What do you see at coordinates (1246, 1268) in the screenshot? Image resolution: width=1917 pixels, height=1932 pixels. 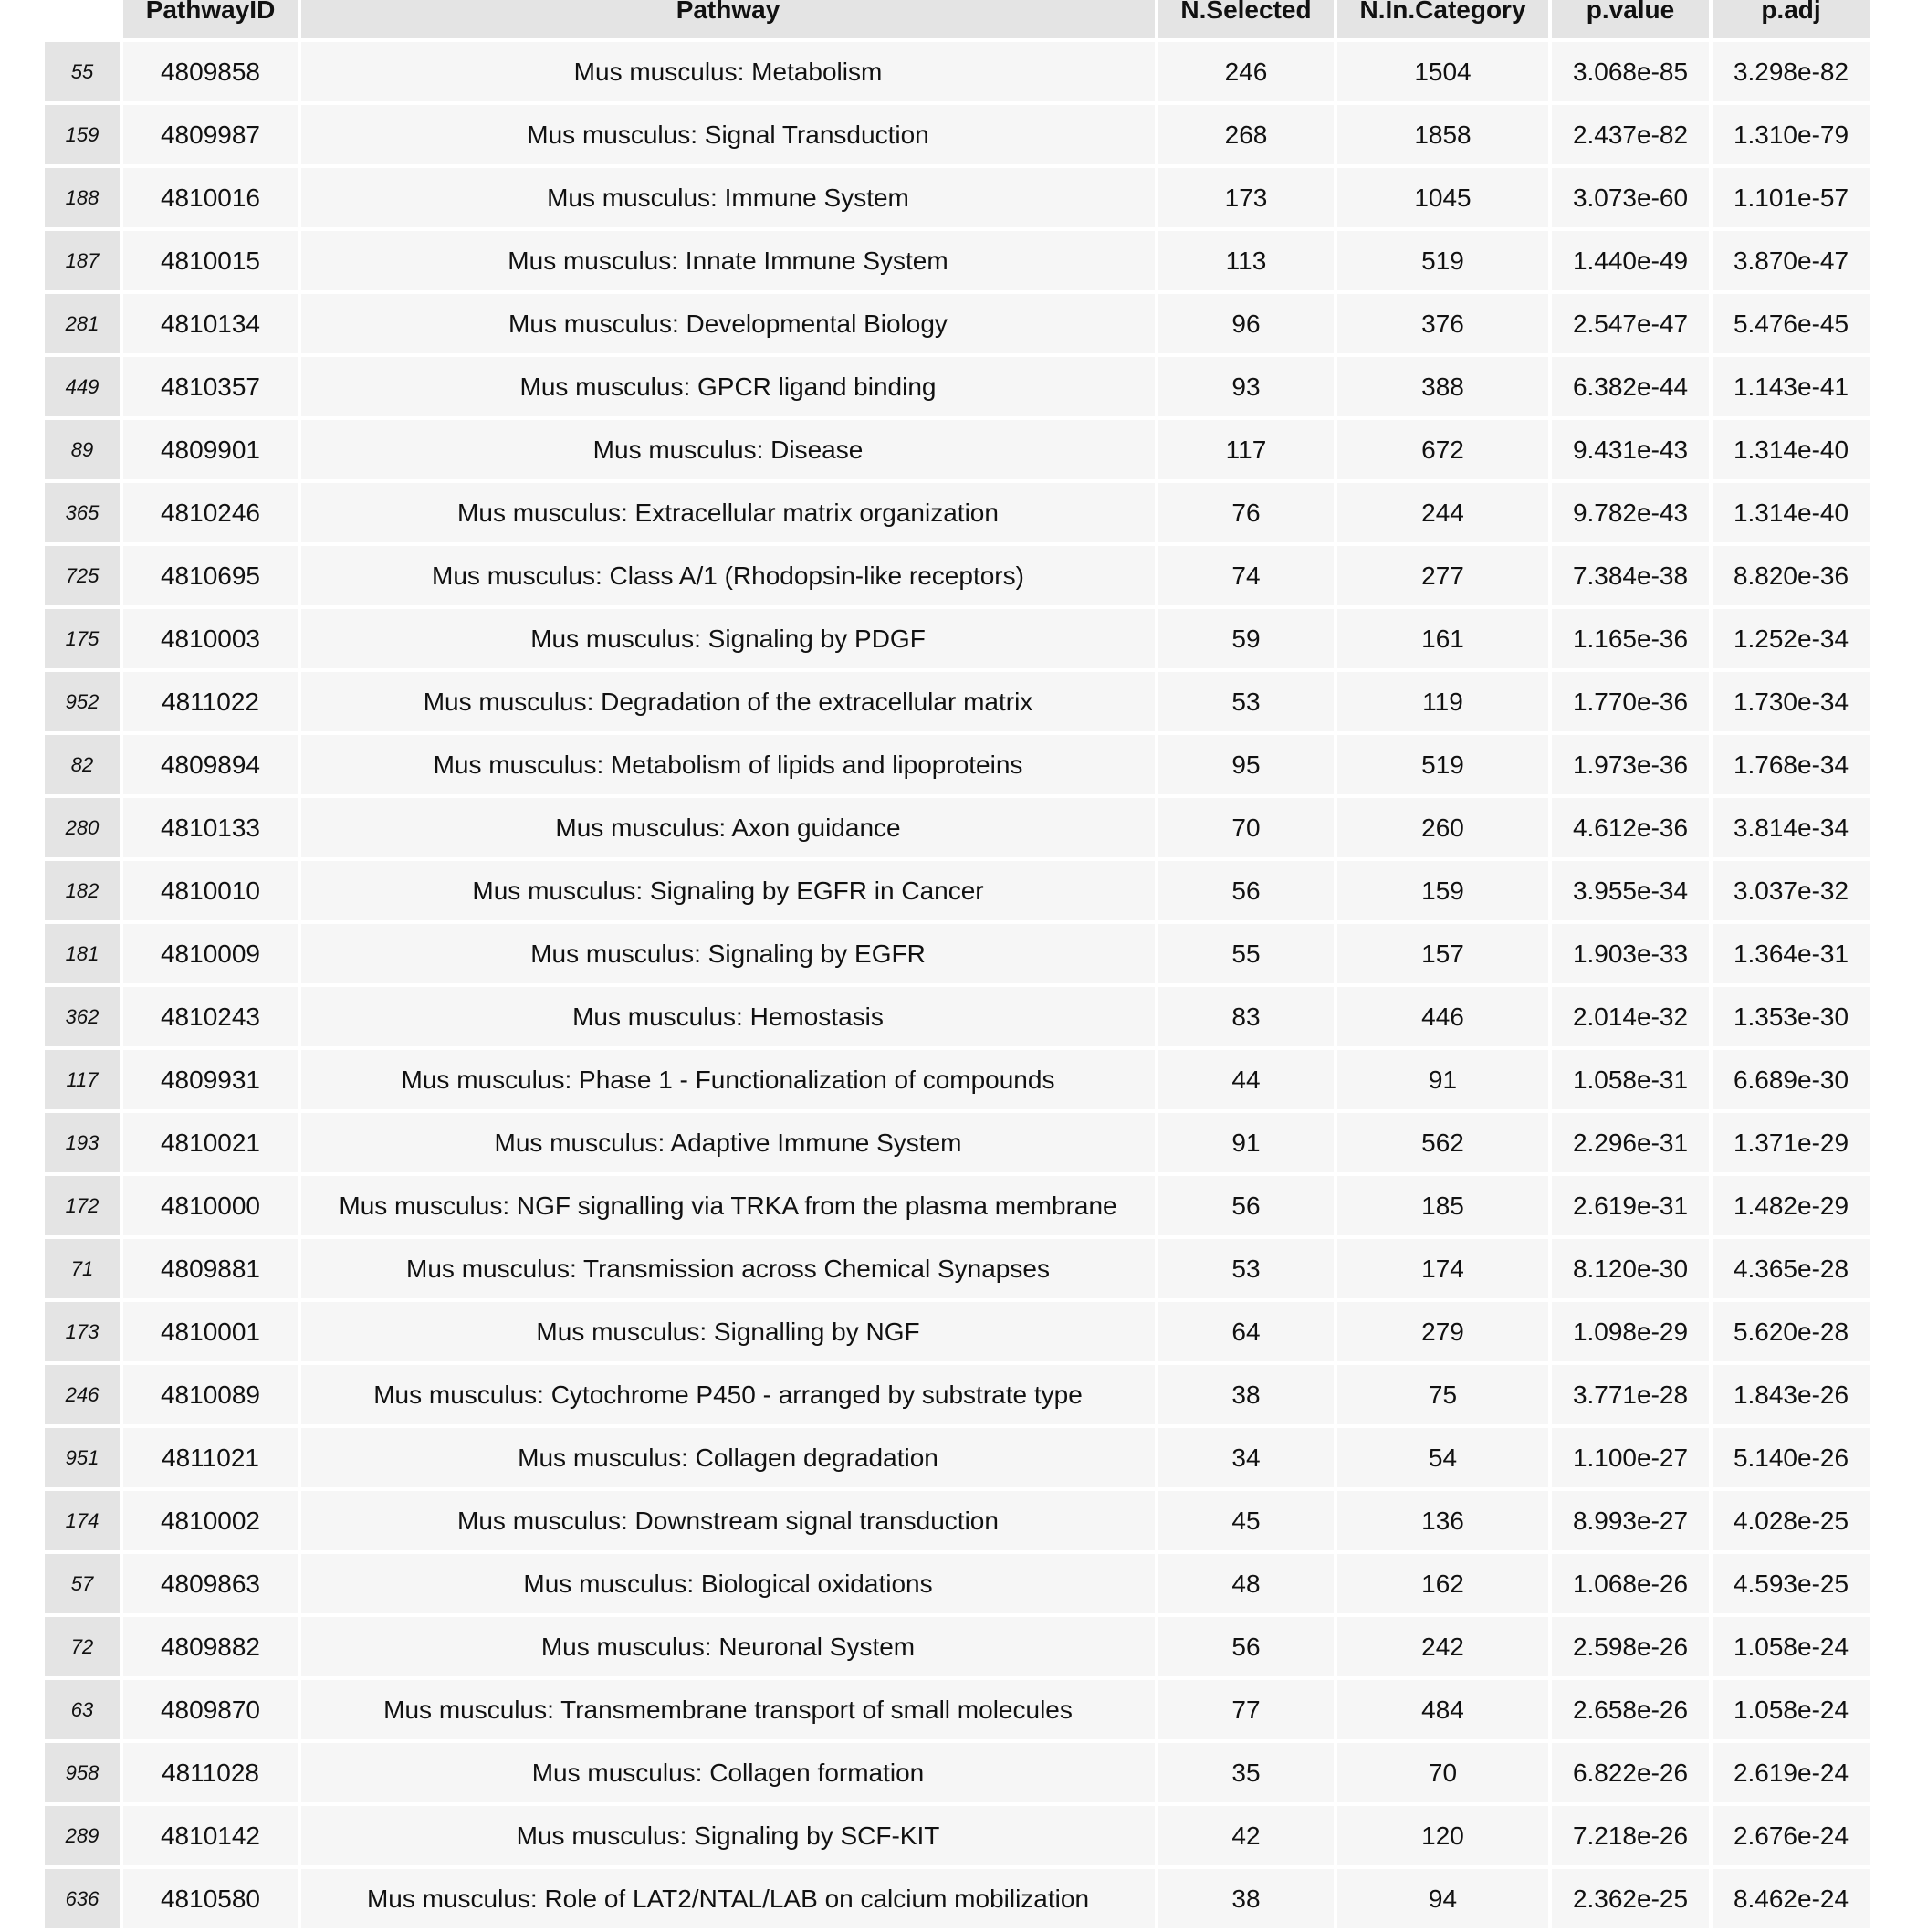 I see `n-selected-cell: 53` at bounding box center [1246, 1268].